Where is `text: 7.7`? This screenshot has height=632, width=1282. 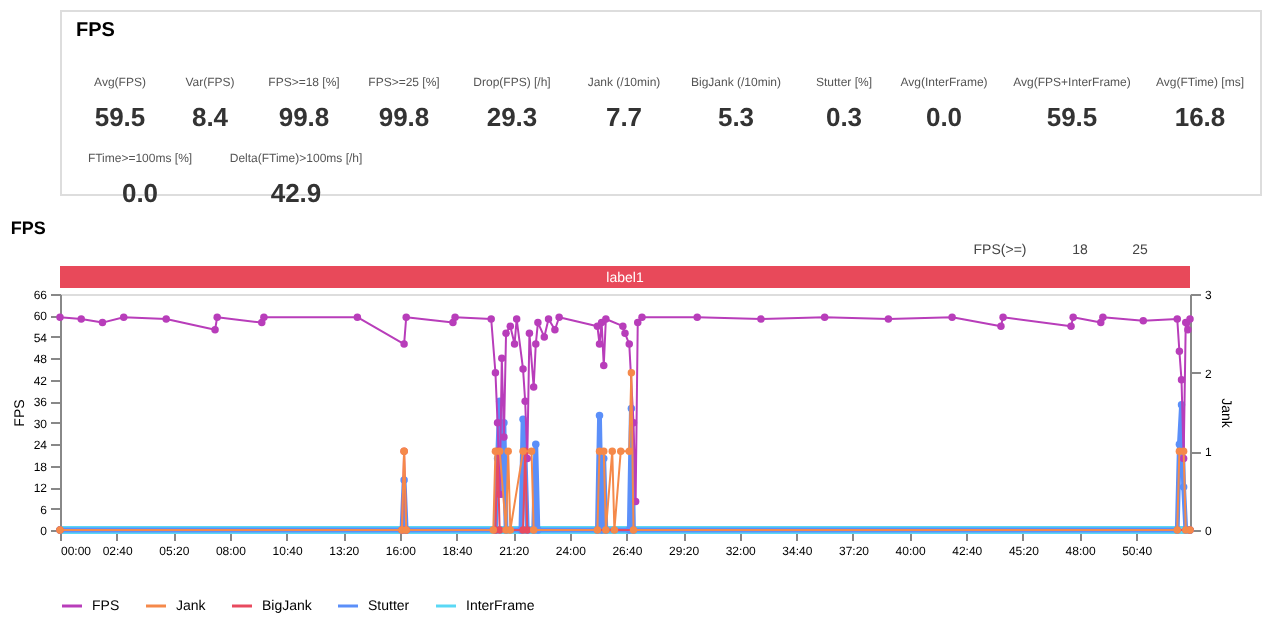
text: 7.7 is located at coordinates (624, 117).